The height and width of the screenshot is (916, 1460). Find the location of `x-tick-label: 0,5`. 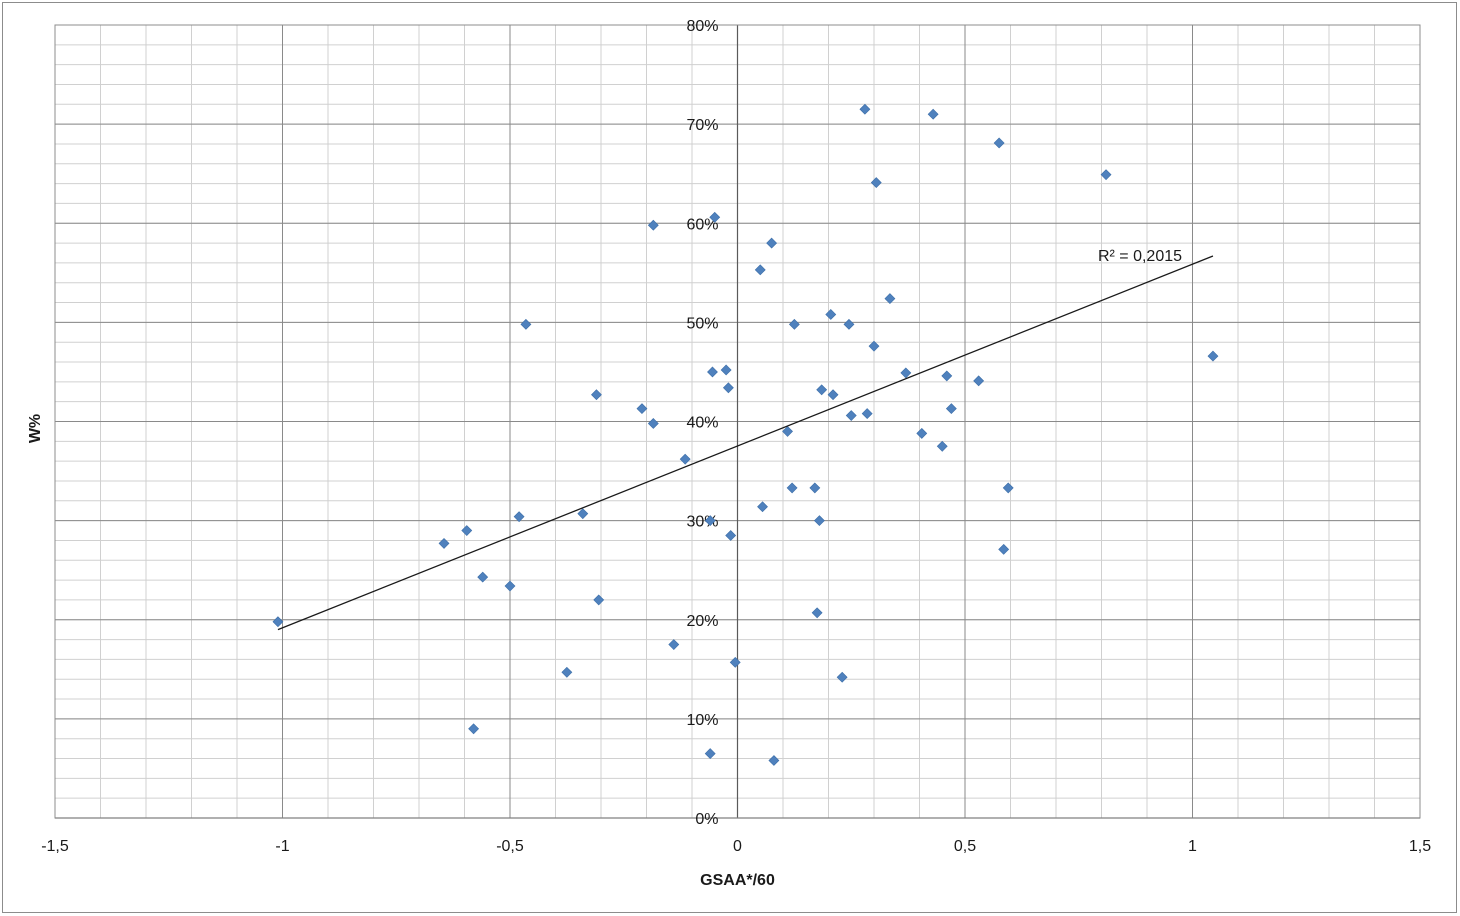

x-tick-label: 0,5 is located at coordinates (965, 846).